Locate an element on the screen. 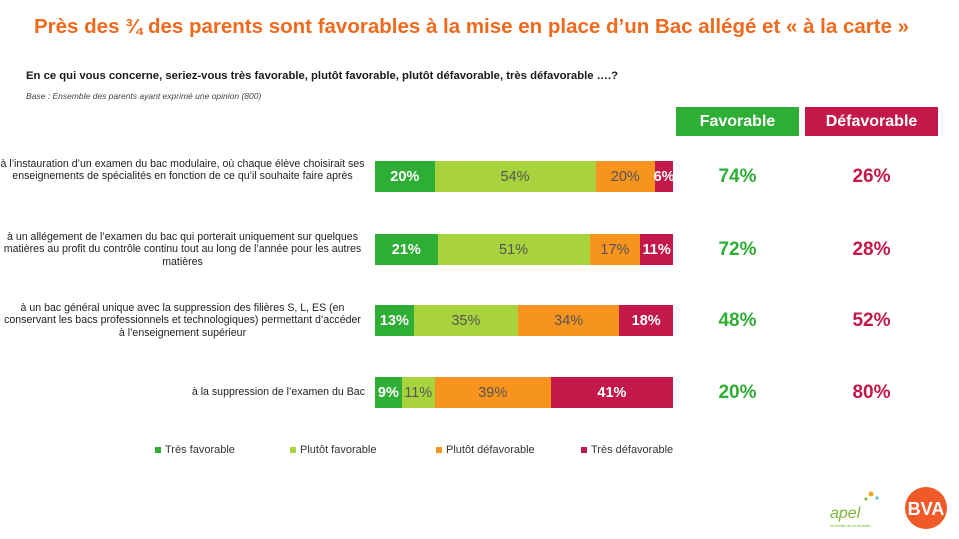 The width and height of the screenshot is (959, 539). favorable-total: 48% is located at coordinates (737, 320).